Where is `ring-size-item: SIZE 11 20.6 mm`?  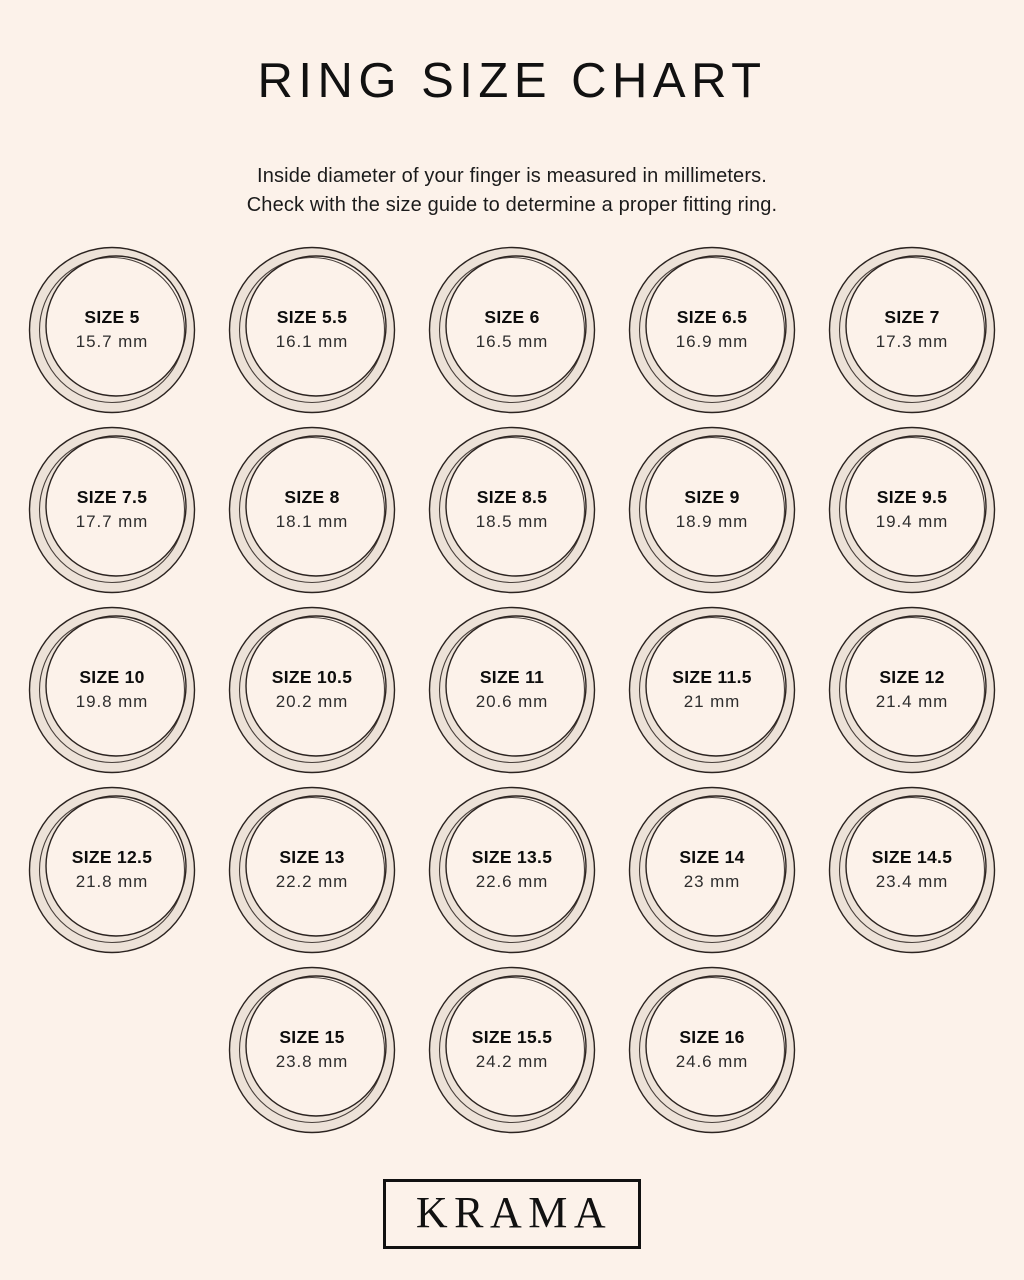
ring-size-item: SIZE 11 20.6 mm is located at coordinates (512, 690).